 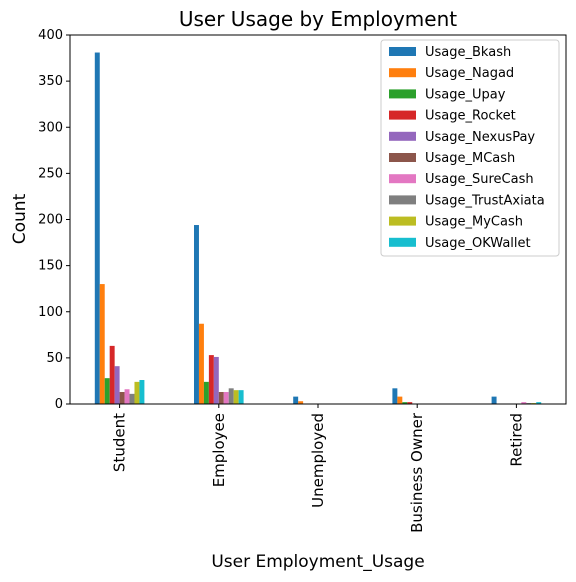 I want to click on y-tick-label: 150, so click(x=50, y=266).